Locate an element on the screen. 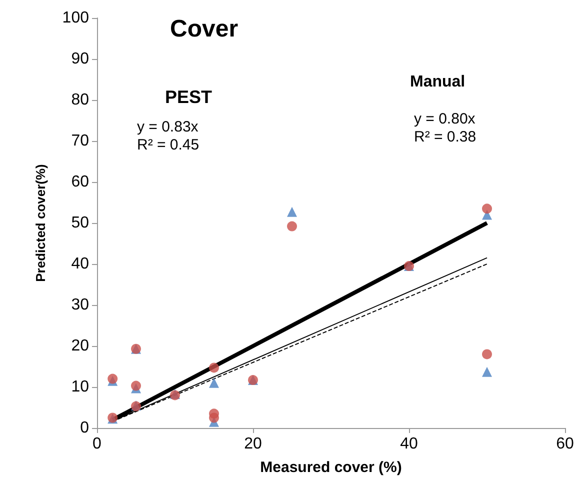 Image resolution: width=578 pixels, height=485 pixels. y-tick-label: 60 is located at coordinates (80, 182).